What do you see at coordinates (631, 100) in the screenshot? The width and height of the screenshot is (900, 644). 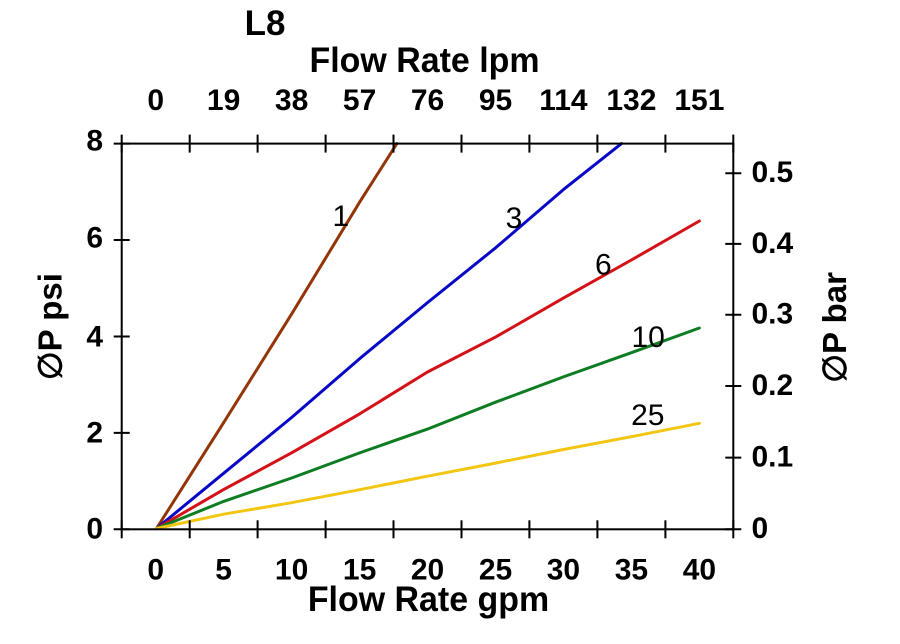 I see `svg-text: 132` at bounding box center [631, 100].